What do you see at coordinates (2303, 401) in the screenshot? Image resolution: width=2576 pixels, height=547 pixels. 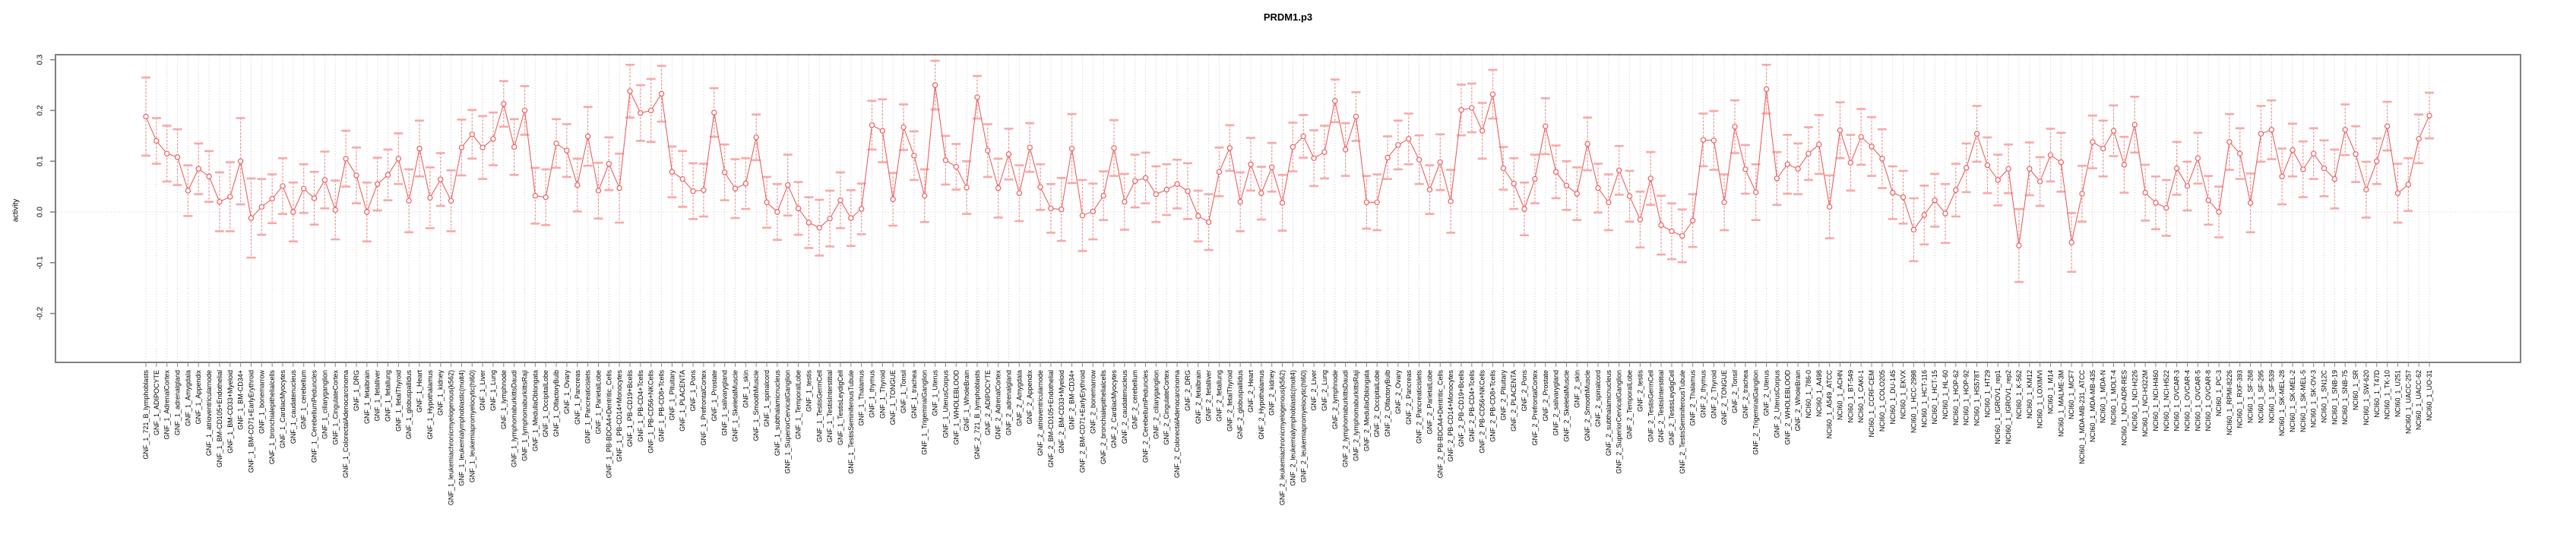 I see `x-axis-sample-label: NCI60_1_SK-MEL-5` at bounding box center [2303, 401].